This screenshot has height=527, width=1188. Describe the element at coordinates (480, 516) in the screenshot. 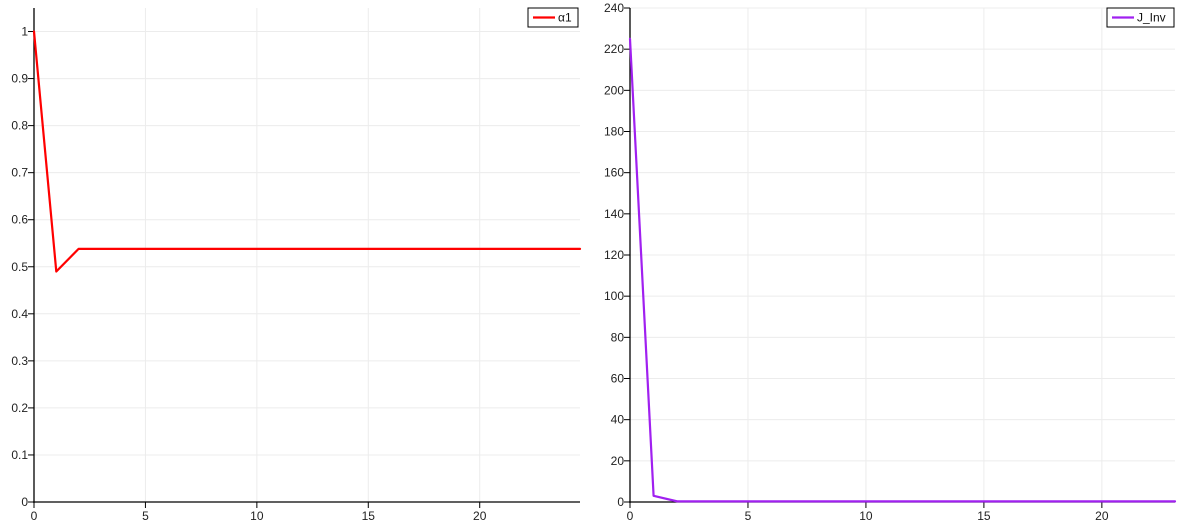

I see `left-chart-x-tick-label: 20` at that location.